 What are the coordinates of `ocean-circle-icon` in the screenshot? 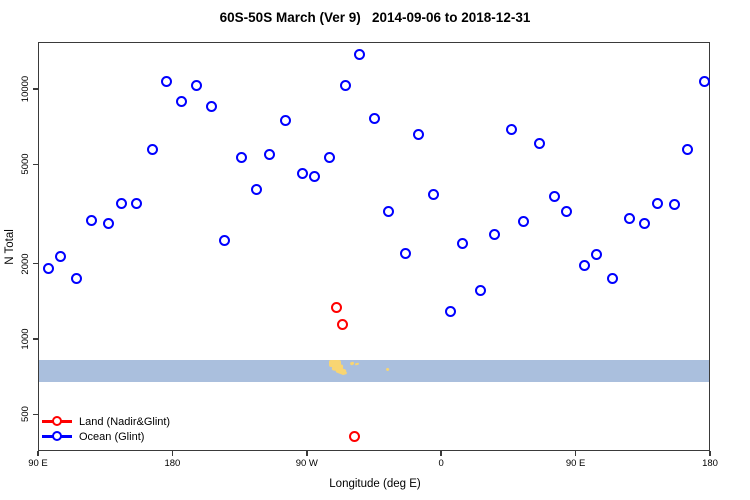 It's located at (57, 436).